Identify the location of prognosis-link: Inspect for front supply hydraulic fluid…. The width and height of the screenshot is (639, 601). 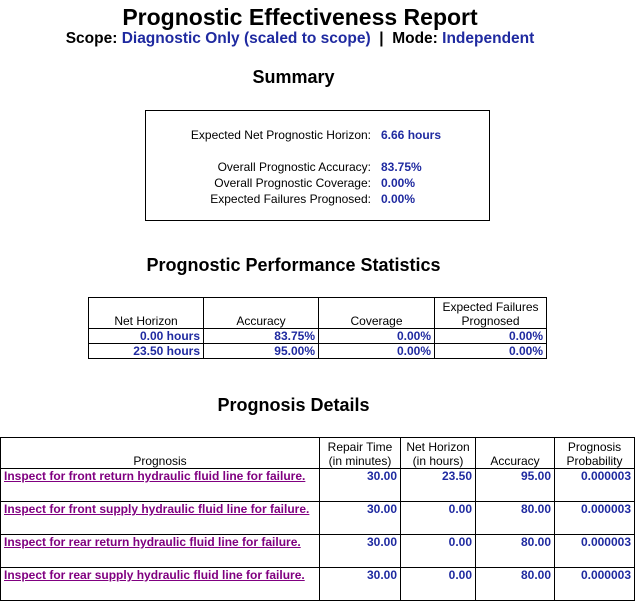
(160, 518).